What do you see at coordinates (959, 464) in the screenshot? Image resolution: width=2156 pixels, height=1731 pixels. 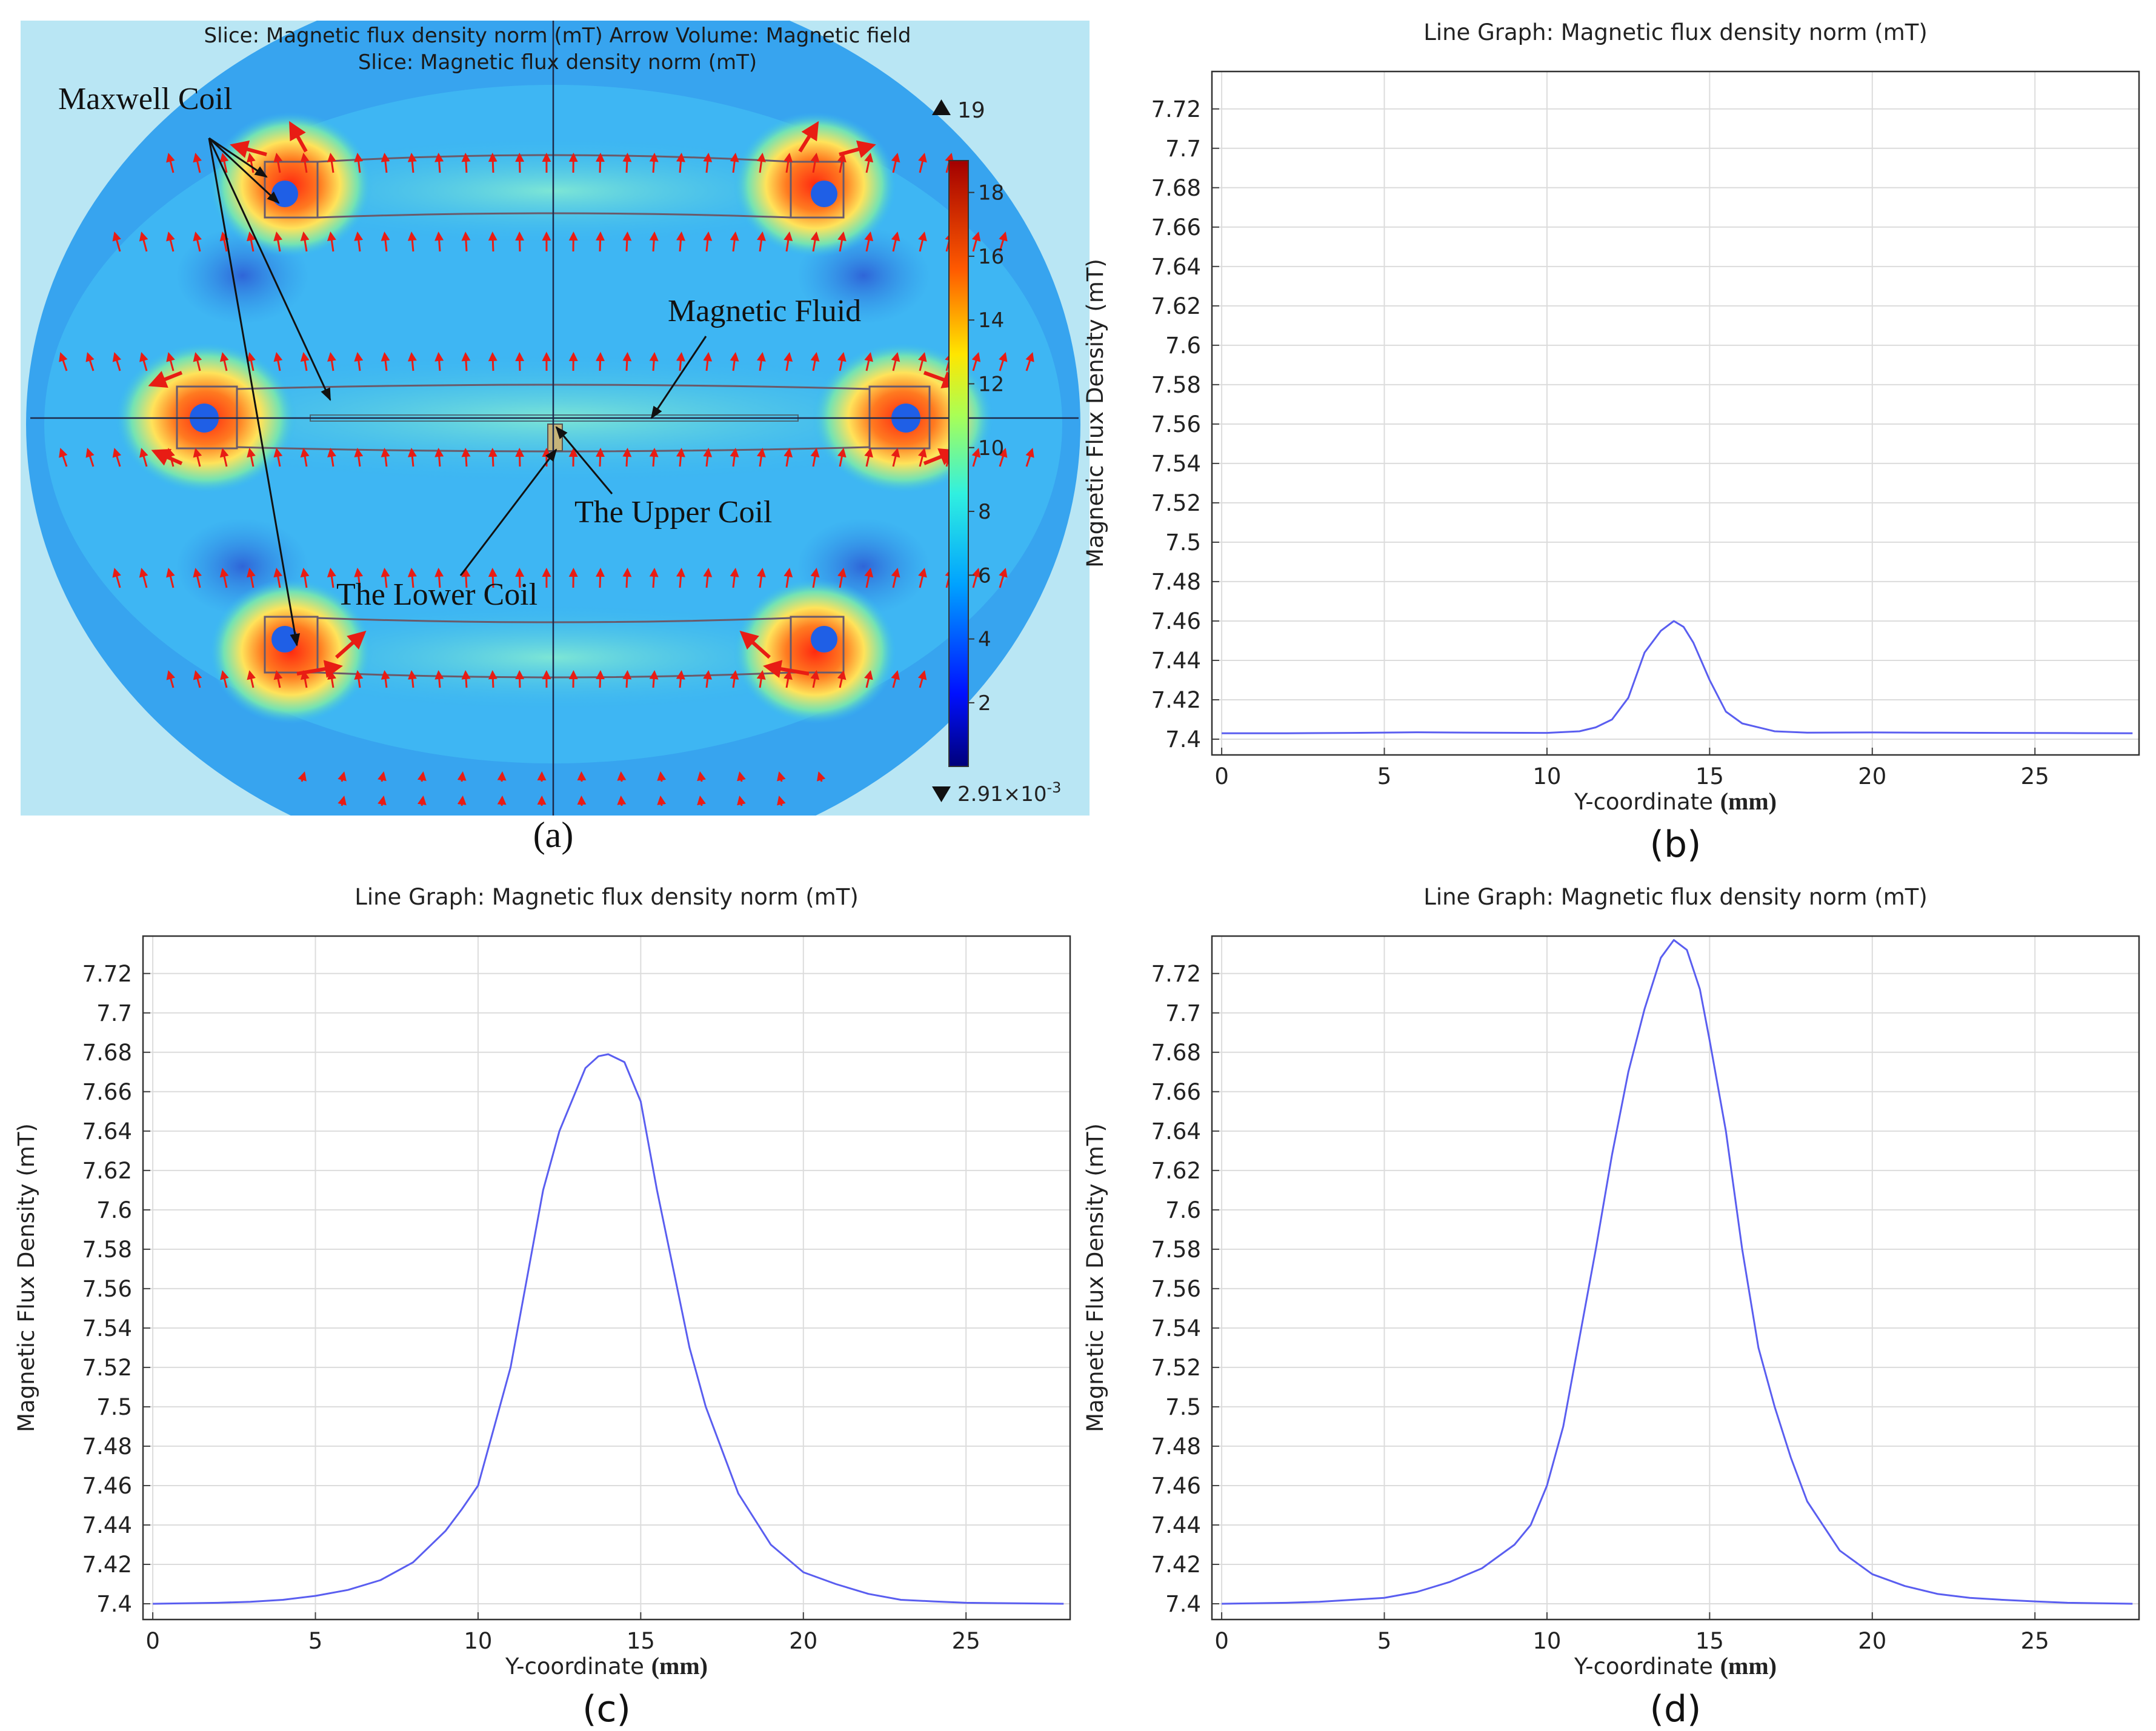 I see `colorbar-gradient` at bounding box center [959, 464].